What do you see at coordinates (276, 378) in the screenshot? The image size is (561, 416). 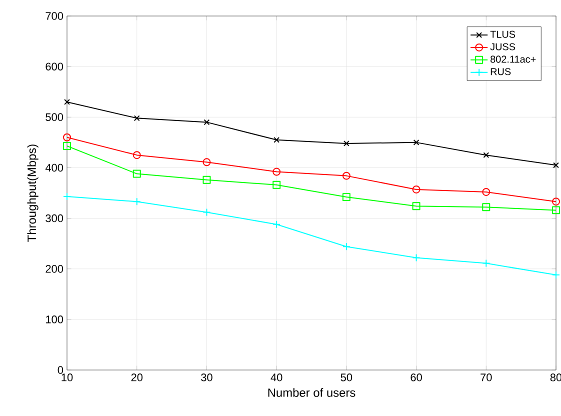 I see `x-tick-label: 40` at bounding box center [276, 378].